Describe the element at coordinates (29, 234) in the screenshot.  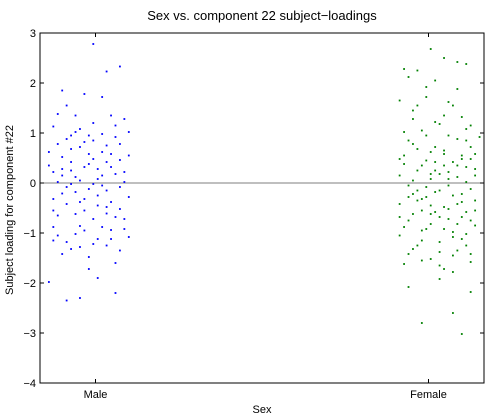
I see `y-tick-label: −1` at that location.